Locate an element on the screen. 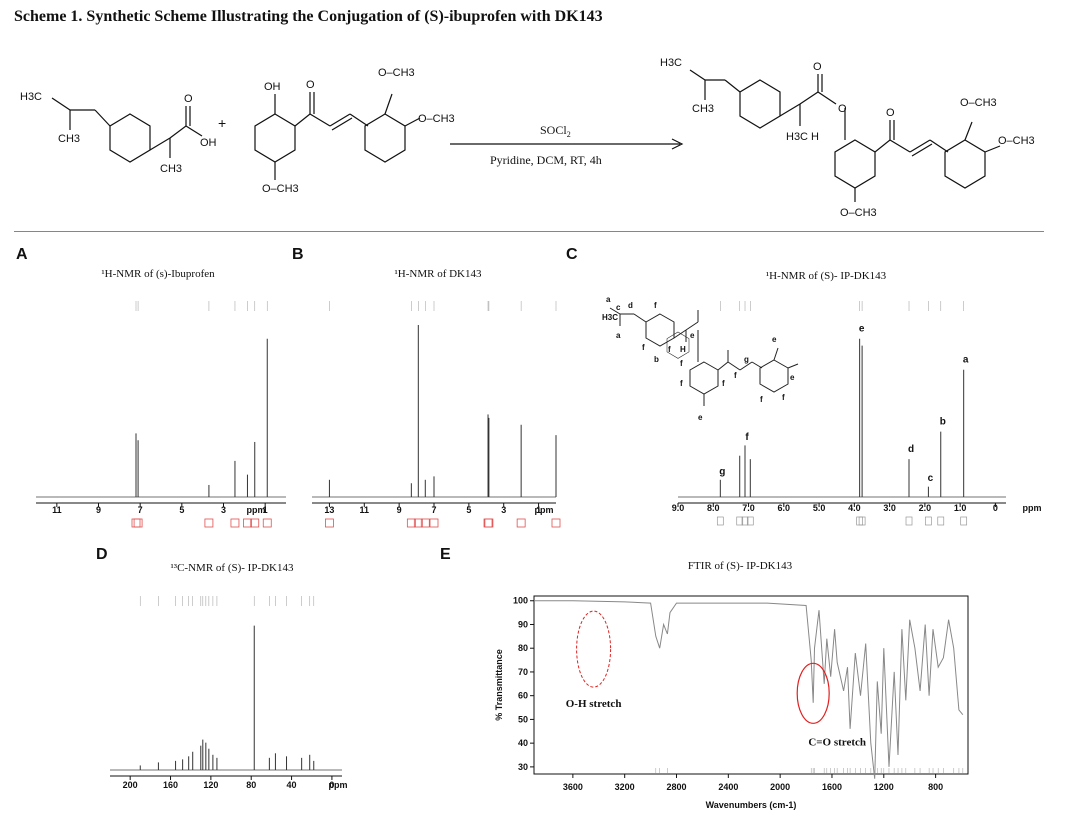 The image size is (1080, 840). ibuprofen-ch3-left: CH3 is located at coordinates (69, 139).